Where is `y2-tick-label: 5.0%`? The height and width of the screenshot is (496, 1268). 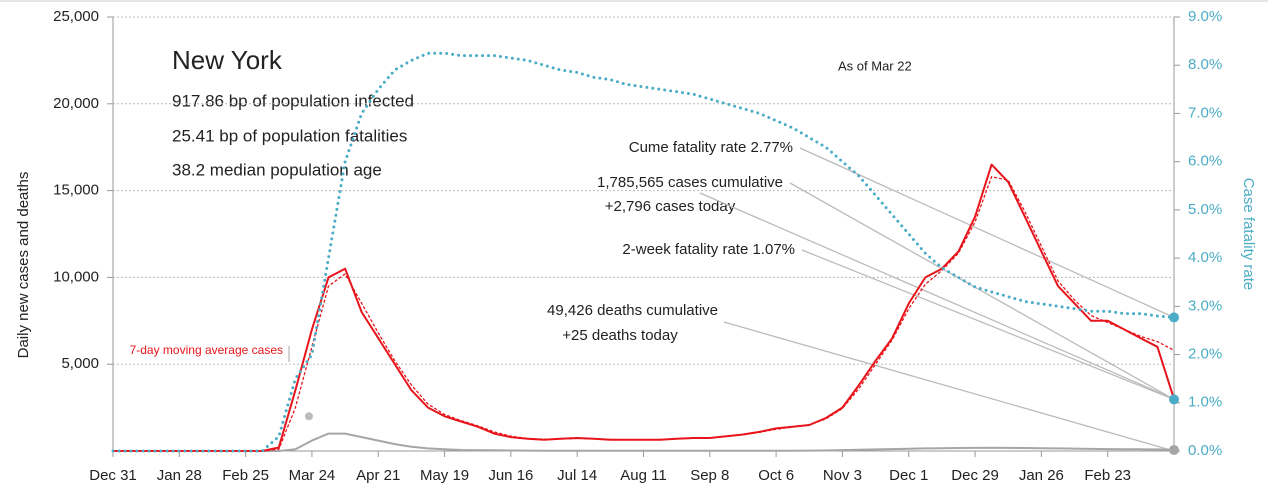
y2-tick-label: 5.0% is located at coordinates (1205, 209).